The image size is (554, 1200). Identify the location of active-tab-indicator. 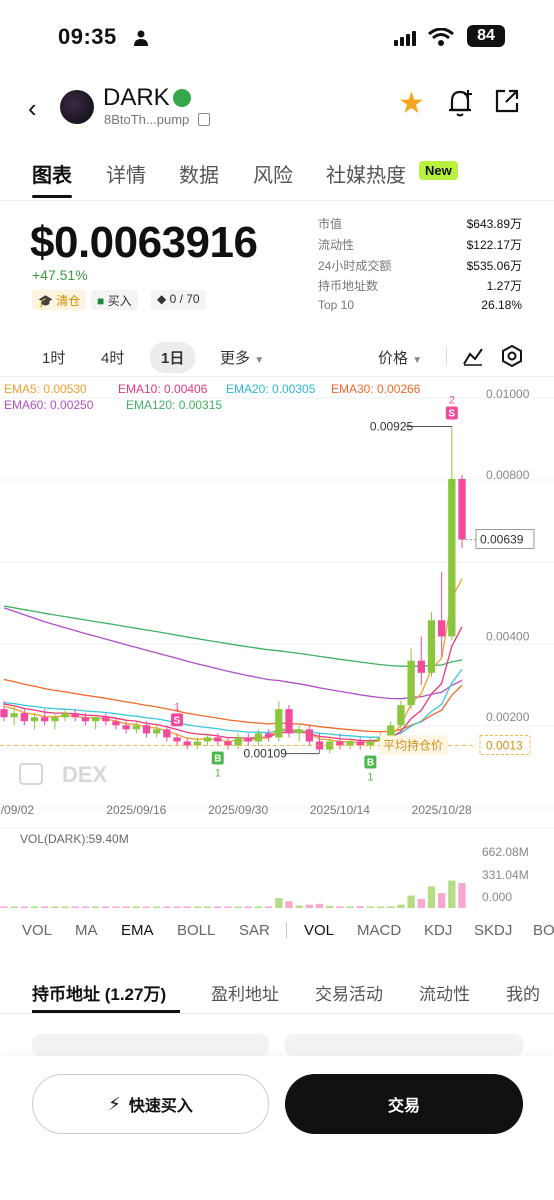
(52, 196).